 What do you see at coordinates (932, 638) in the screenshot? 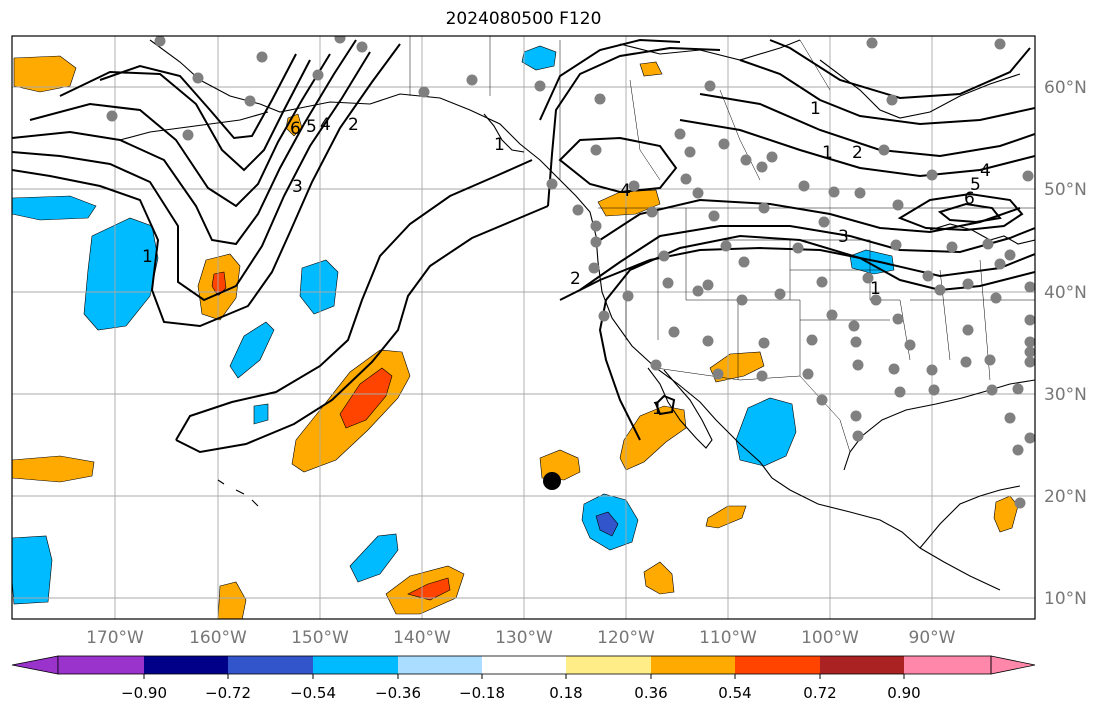
I see `lon-label-90w: 90°W` at bounding box center [932, 638].